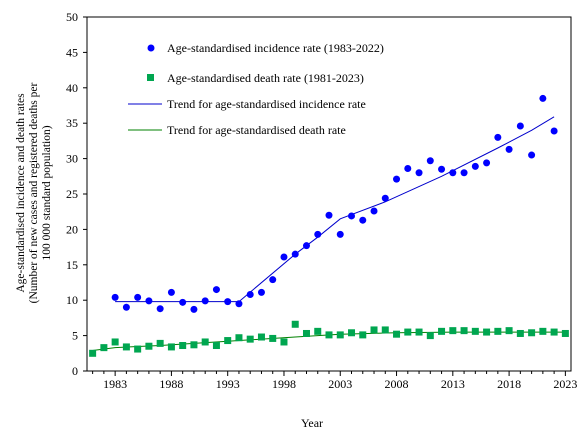  I want to click on y-tick-label: 25, so click(72, 194).